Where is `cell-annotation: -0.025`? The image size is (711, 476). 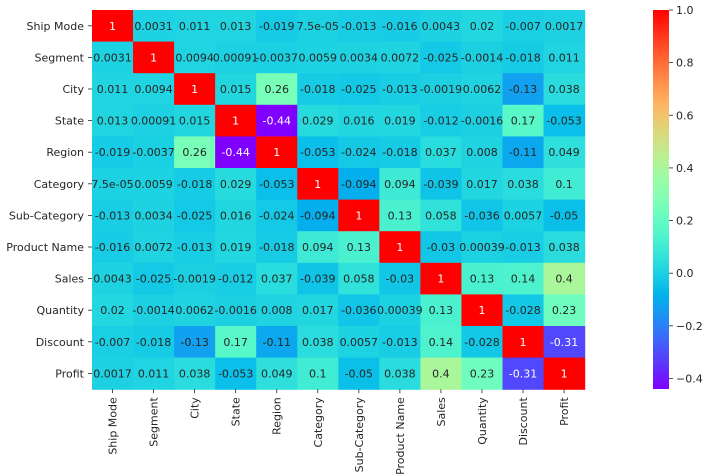 cell-annotation: -0.025 is located at coordinates (358, 89).